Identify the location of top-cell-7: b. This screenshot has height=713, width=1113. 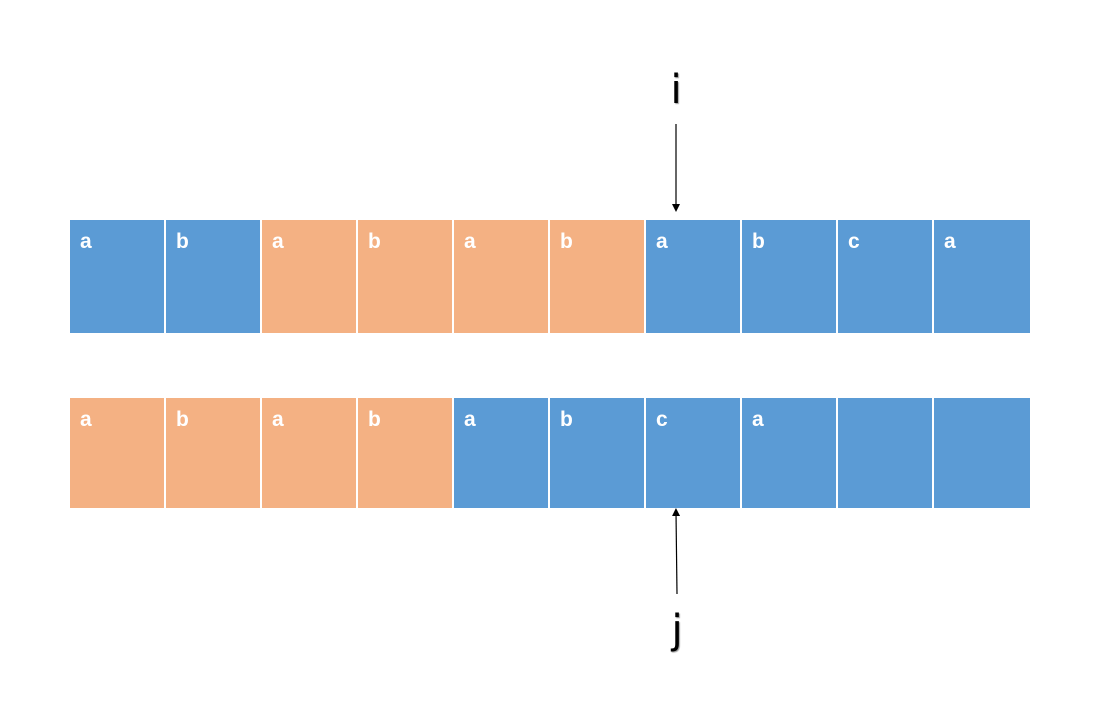
(790, 276).